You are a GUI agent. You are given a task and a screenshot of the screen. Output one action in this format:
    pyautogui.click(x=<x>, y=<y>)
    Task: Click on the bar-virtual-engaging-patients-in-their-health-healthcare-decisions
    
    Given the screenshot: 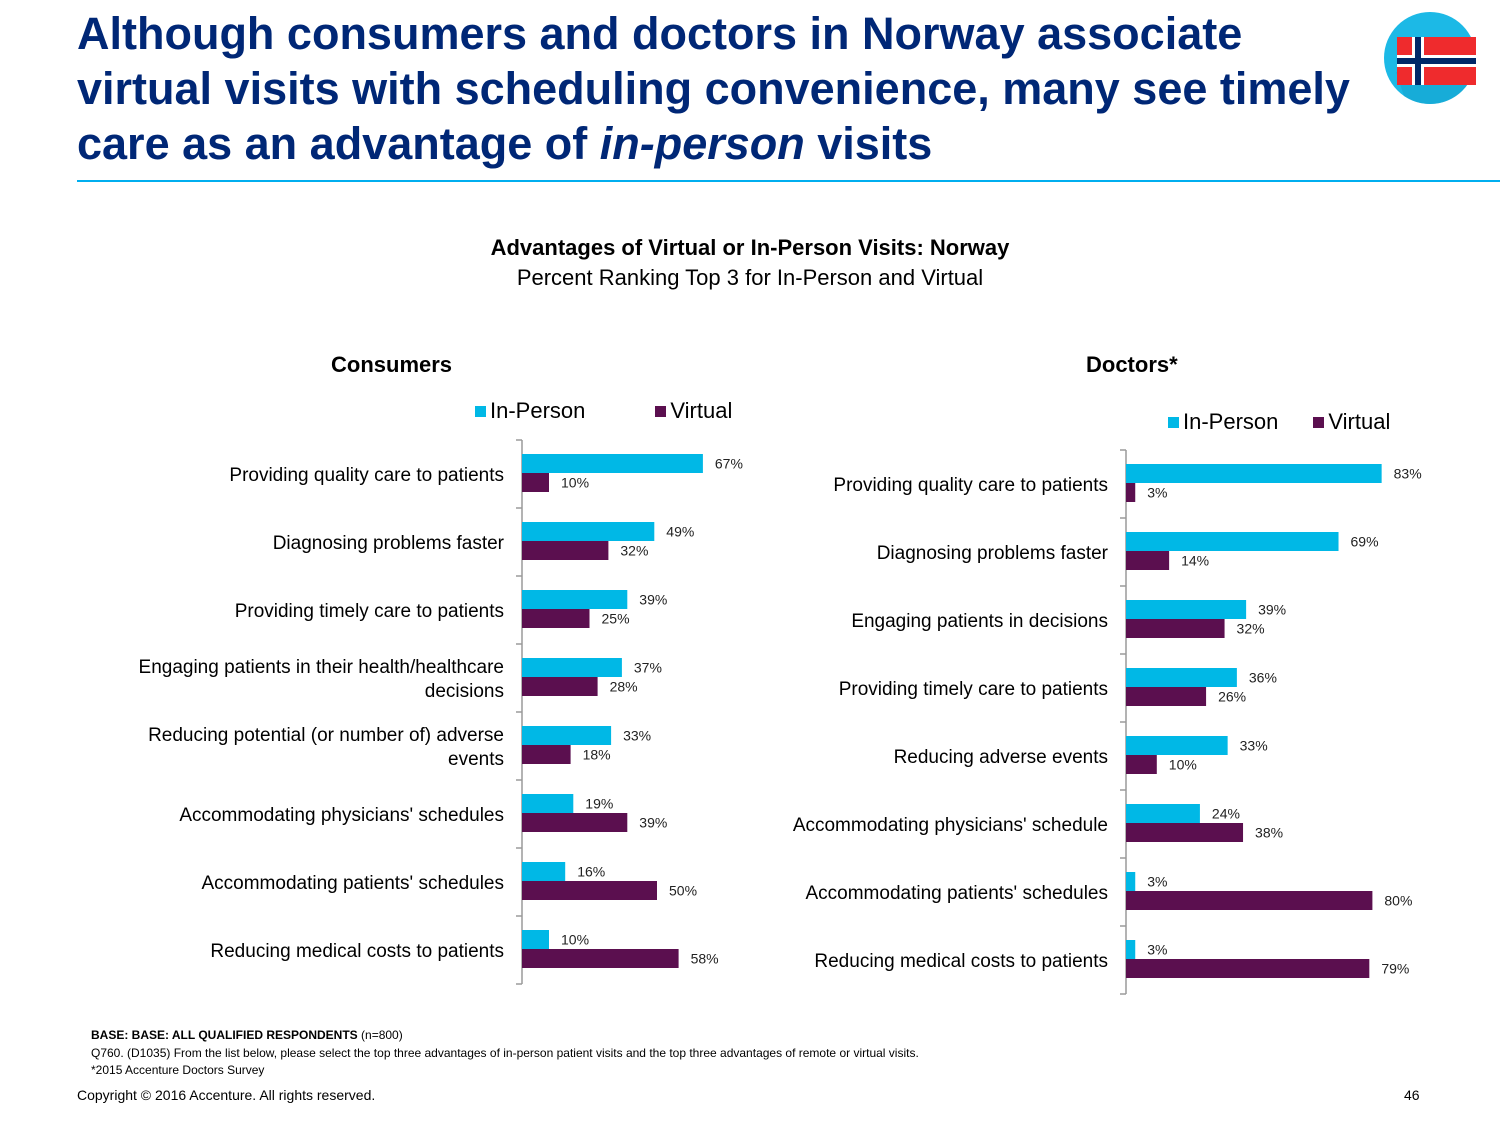 What is the action you would take?
    pyautogui.click(x=560, y=686)
    